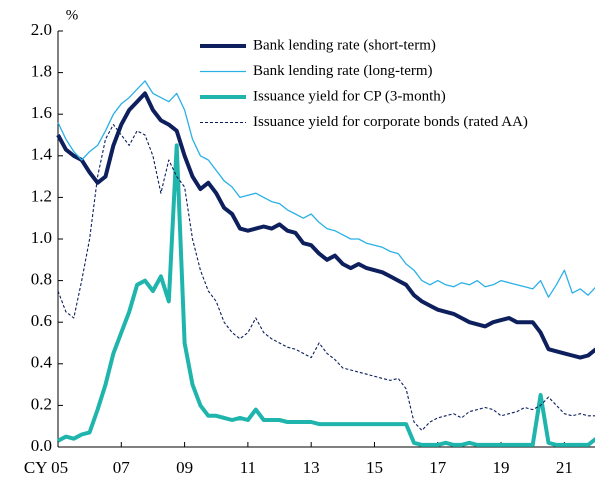 This screenshot has width=595, height=483. What do you see at coordinates (42, 362) in the screenshot?
I see `y-tick-label: 0.4` at bounding box center [42, 362].